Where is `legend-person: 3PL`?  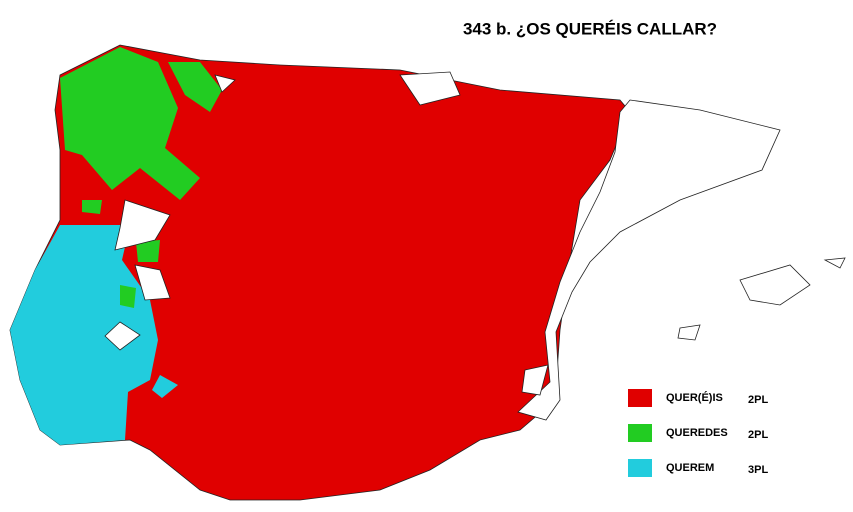
legend-person: 3PL is located at coordinates (758, 470).